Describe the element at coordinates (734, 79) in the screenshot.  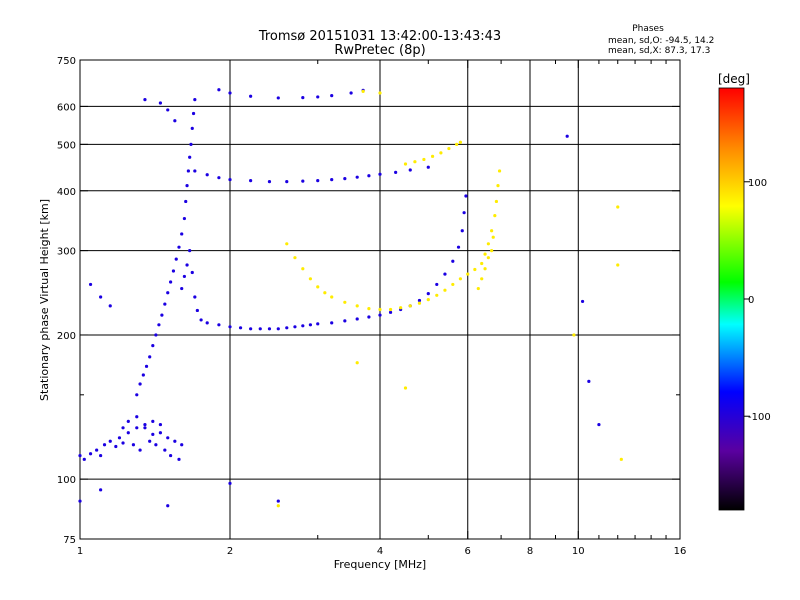
I see `colorbar-label: [deg]` at that location.